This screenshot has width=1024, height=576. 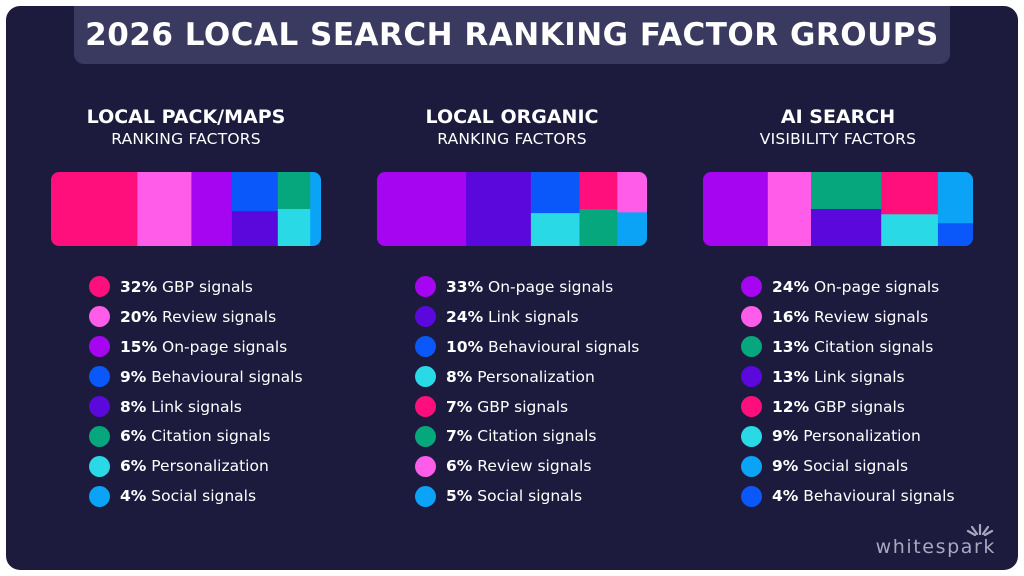 I want to click on legend-label: 12% GBP signals, so click(x=838, y=407).